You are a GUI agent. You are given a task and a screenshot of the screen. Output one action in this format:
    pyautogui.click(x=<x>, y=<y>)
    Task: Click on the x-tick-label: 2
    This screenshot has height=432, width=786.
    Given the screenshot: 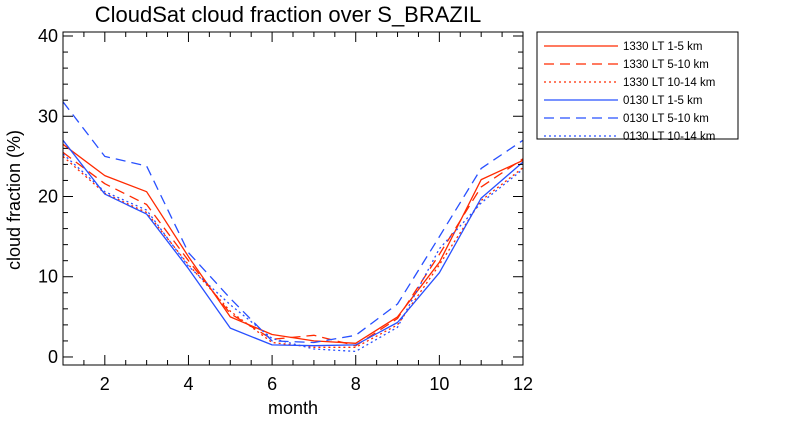 What is the action you would take?
    pyautogui.click(x=105, y=384)
    